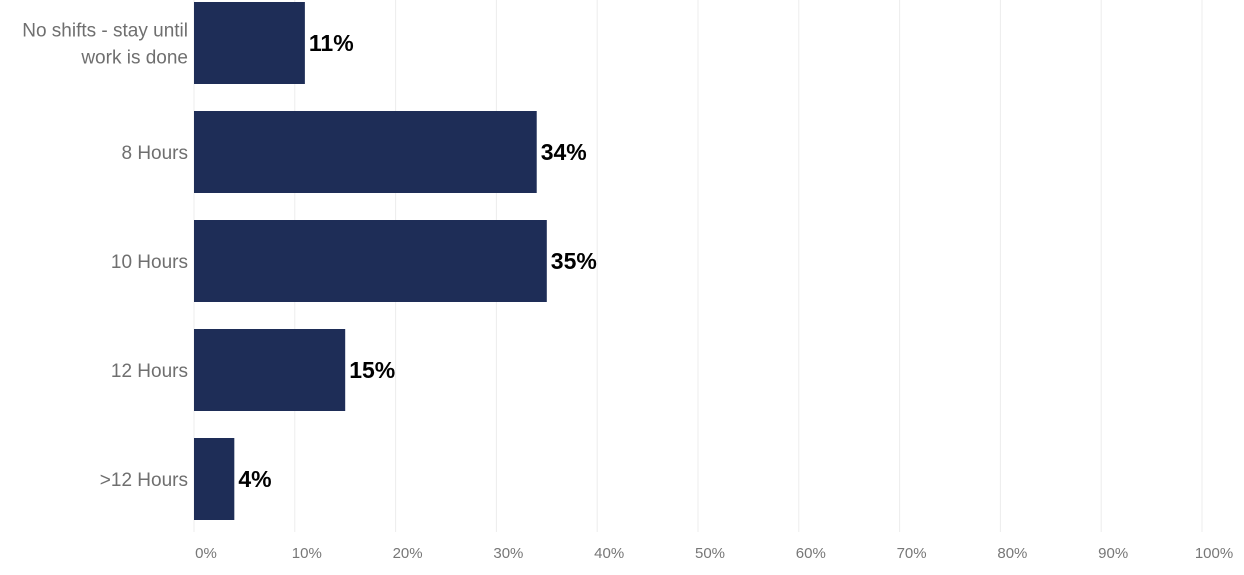  Describe the element at coordinates (408, 553) in the screenshot. I see `x-tick-label: 20%` at that location.